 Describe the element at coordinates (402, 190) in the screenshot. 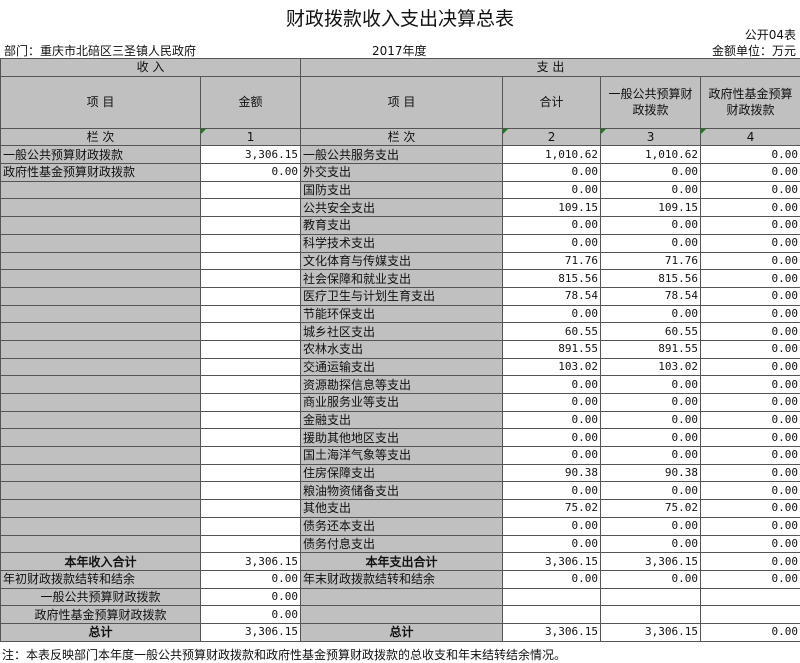

I see `expense-item-label: 国防支出` at that location.